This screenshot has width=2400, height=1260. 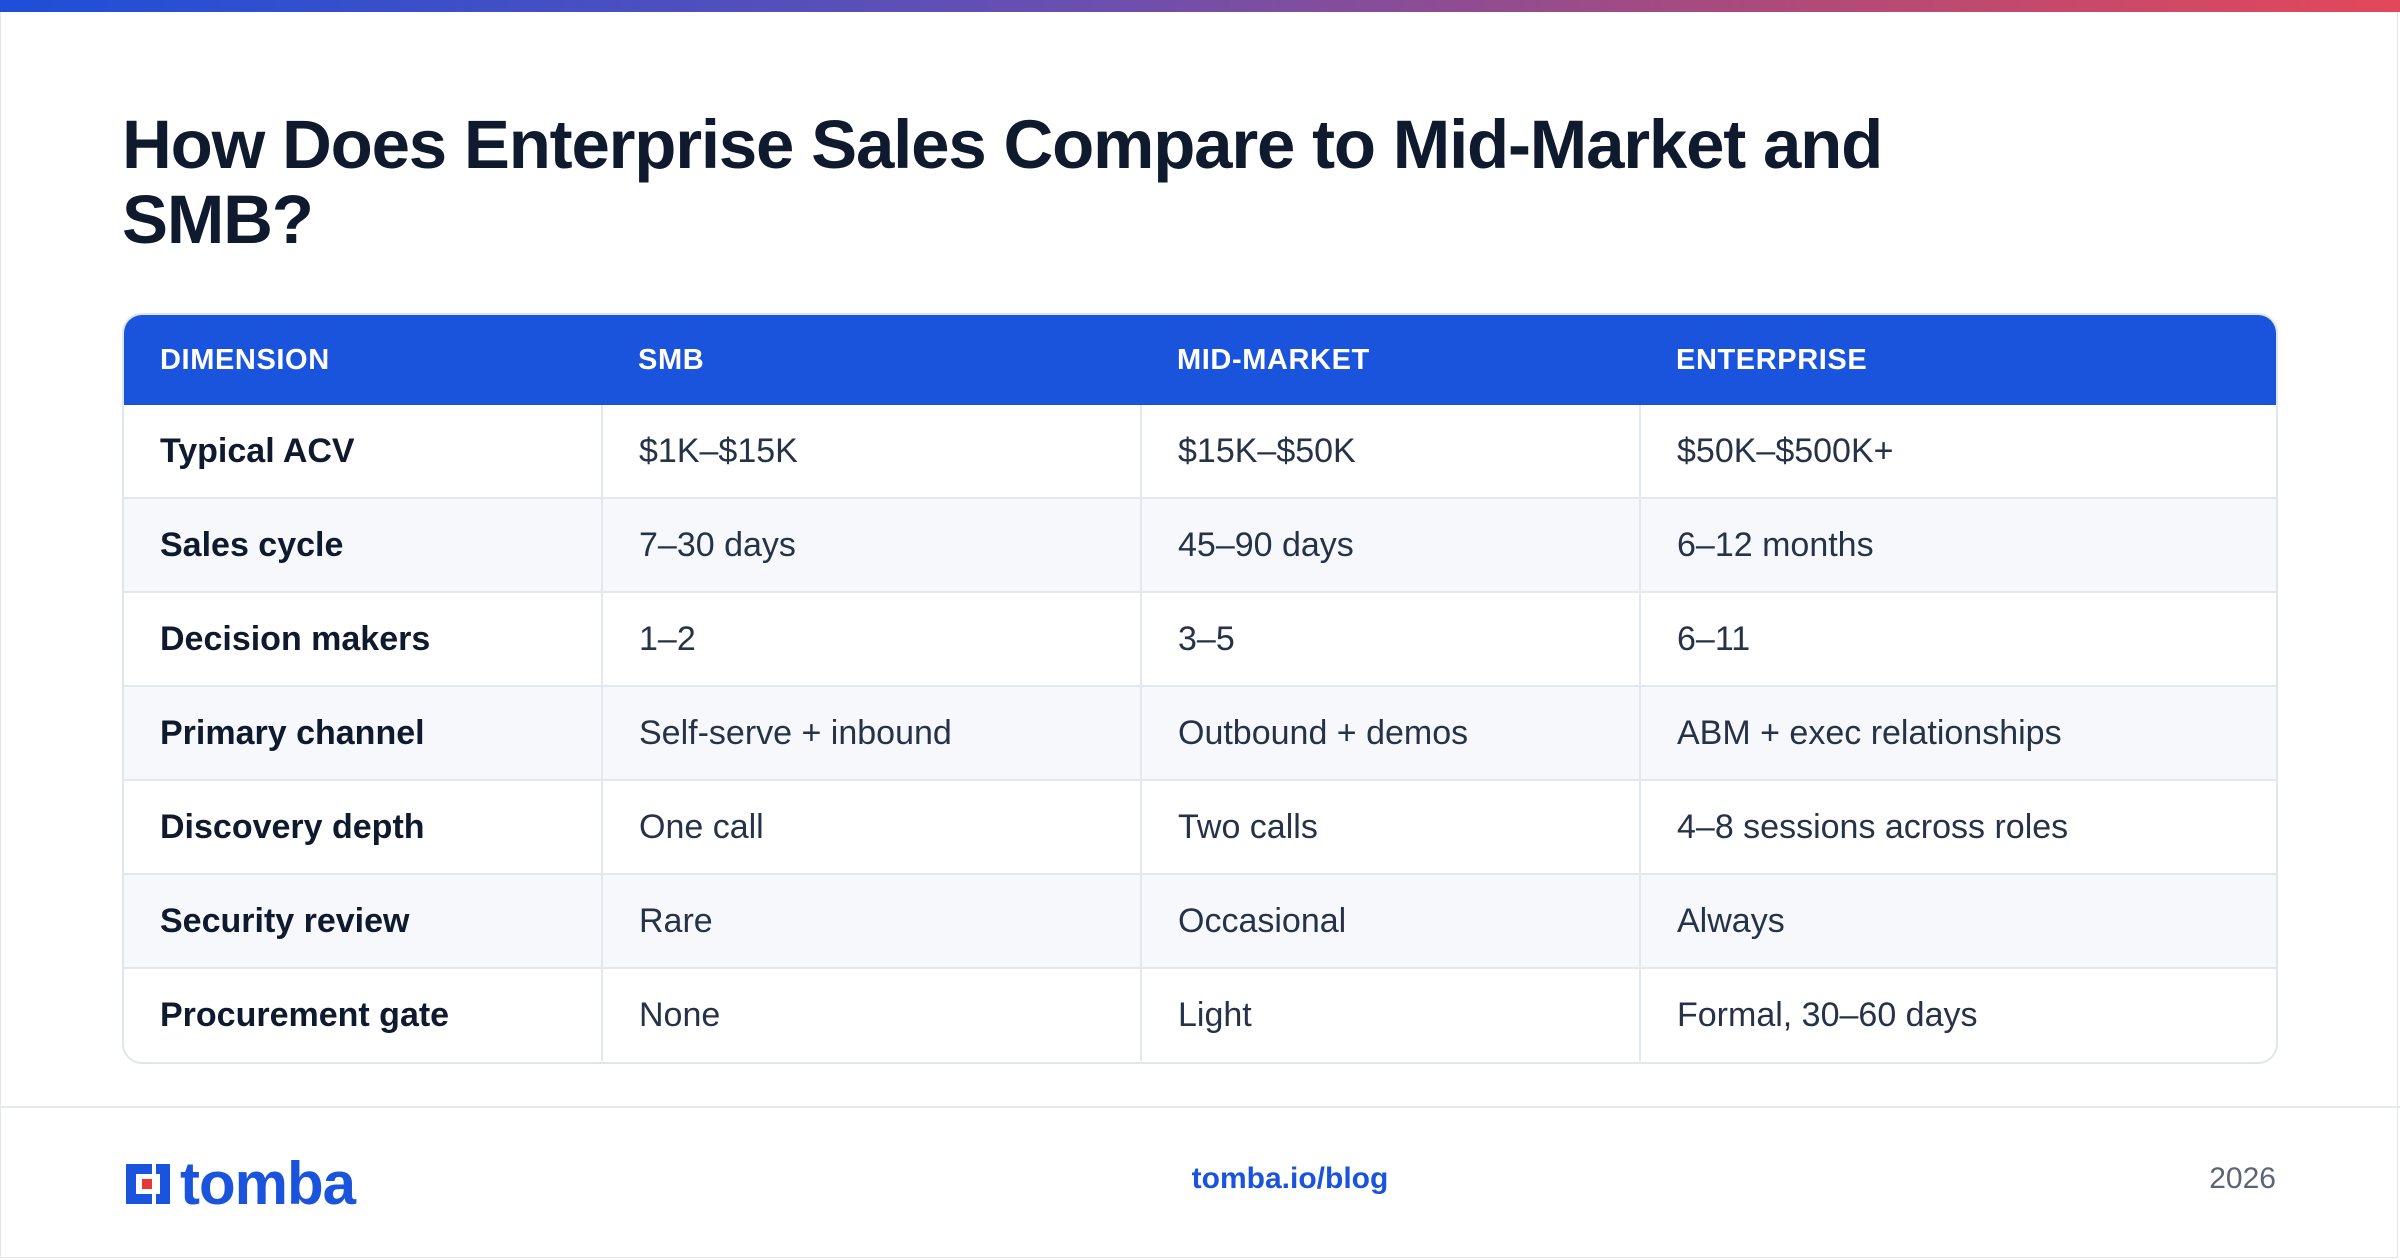 What do you see at coordinates (1957, 451) in the screenshot?
I see `enterprise-cell: $50K–$500K+` at bounding box center [1957, 451].